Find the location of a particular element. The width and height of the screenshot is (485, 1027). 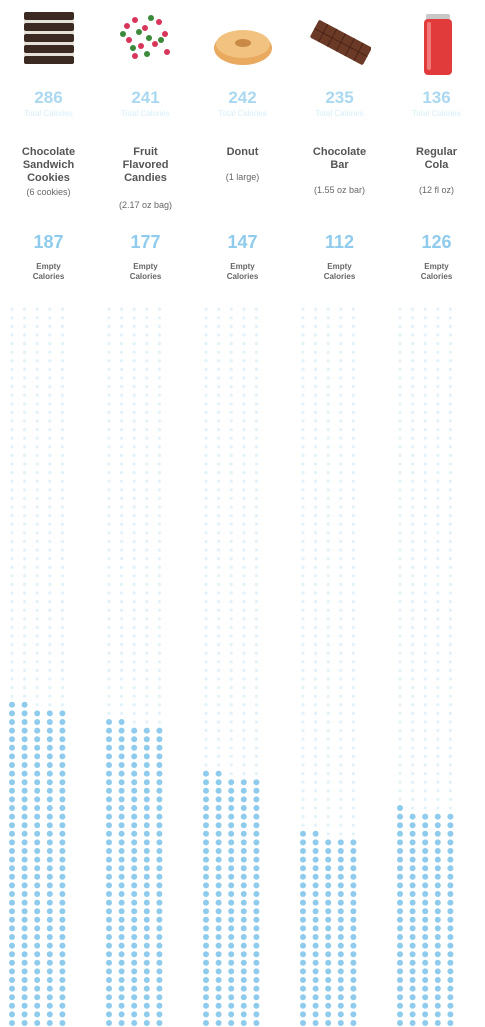

chocolate-sandwich-cookies-icon is located at coordinates (49, 38).